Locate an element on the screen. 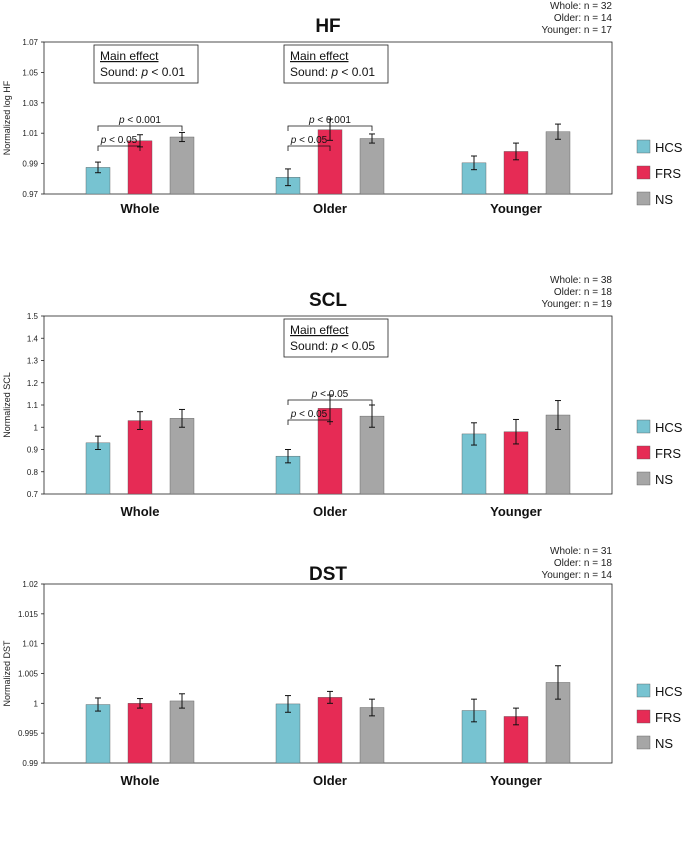  bar-hcs-whole is located at coordinates (98, 468).